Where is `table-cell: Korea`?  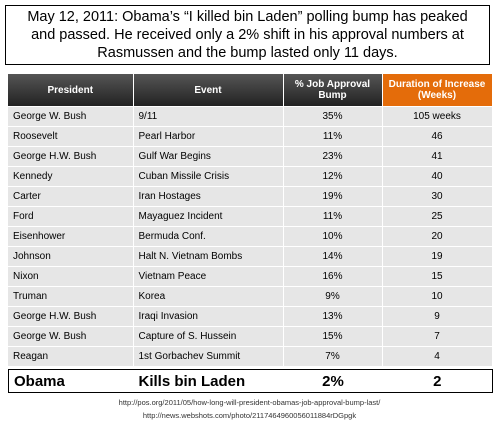 table-cell: Korea is located at coordinates (208, 296).